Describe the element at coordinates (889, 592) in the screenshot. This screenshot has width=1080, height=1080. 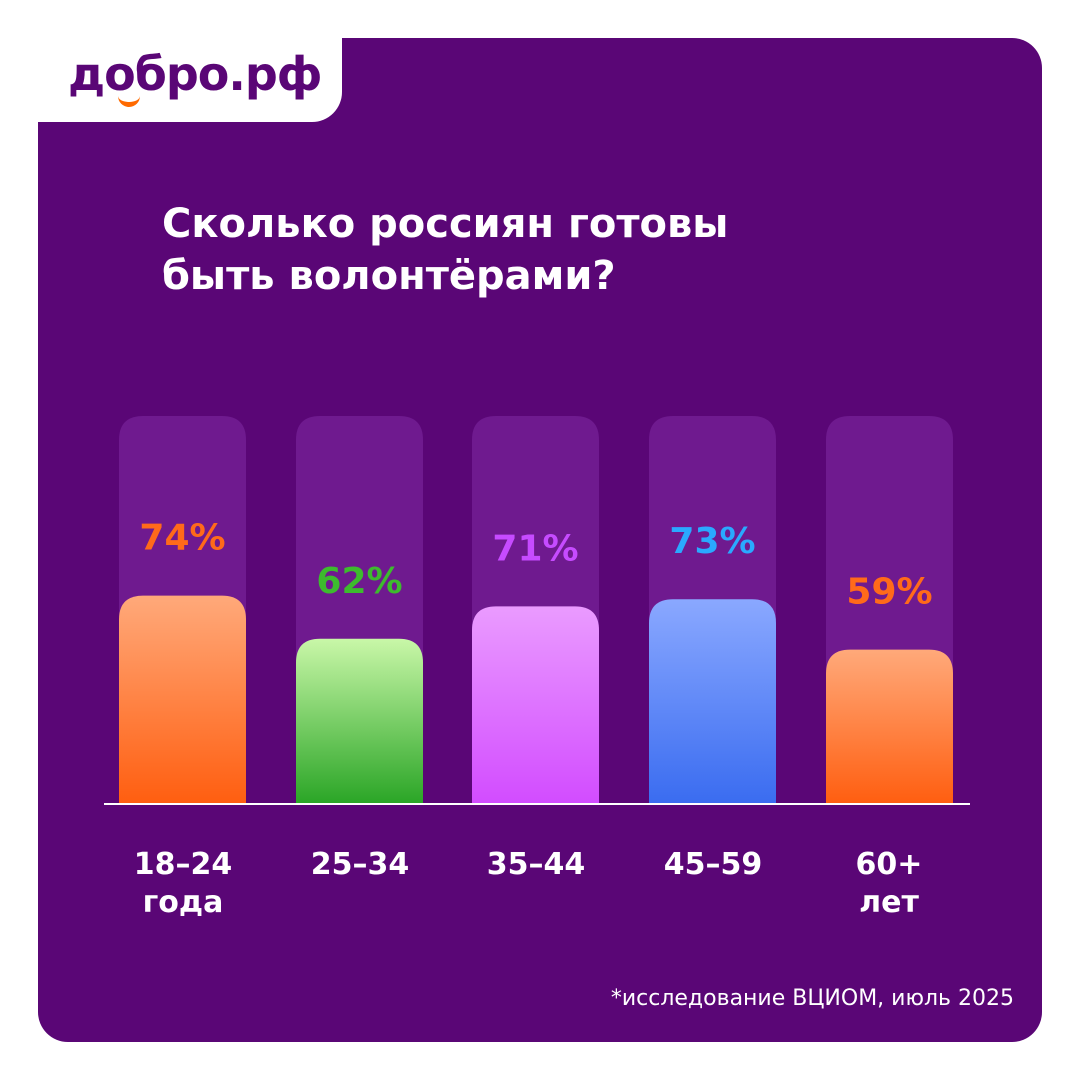
I see `value-label-5: 59%` at that location.